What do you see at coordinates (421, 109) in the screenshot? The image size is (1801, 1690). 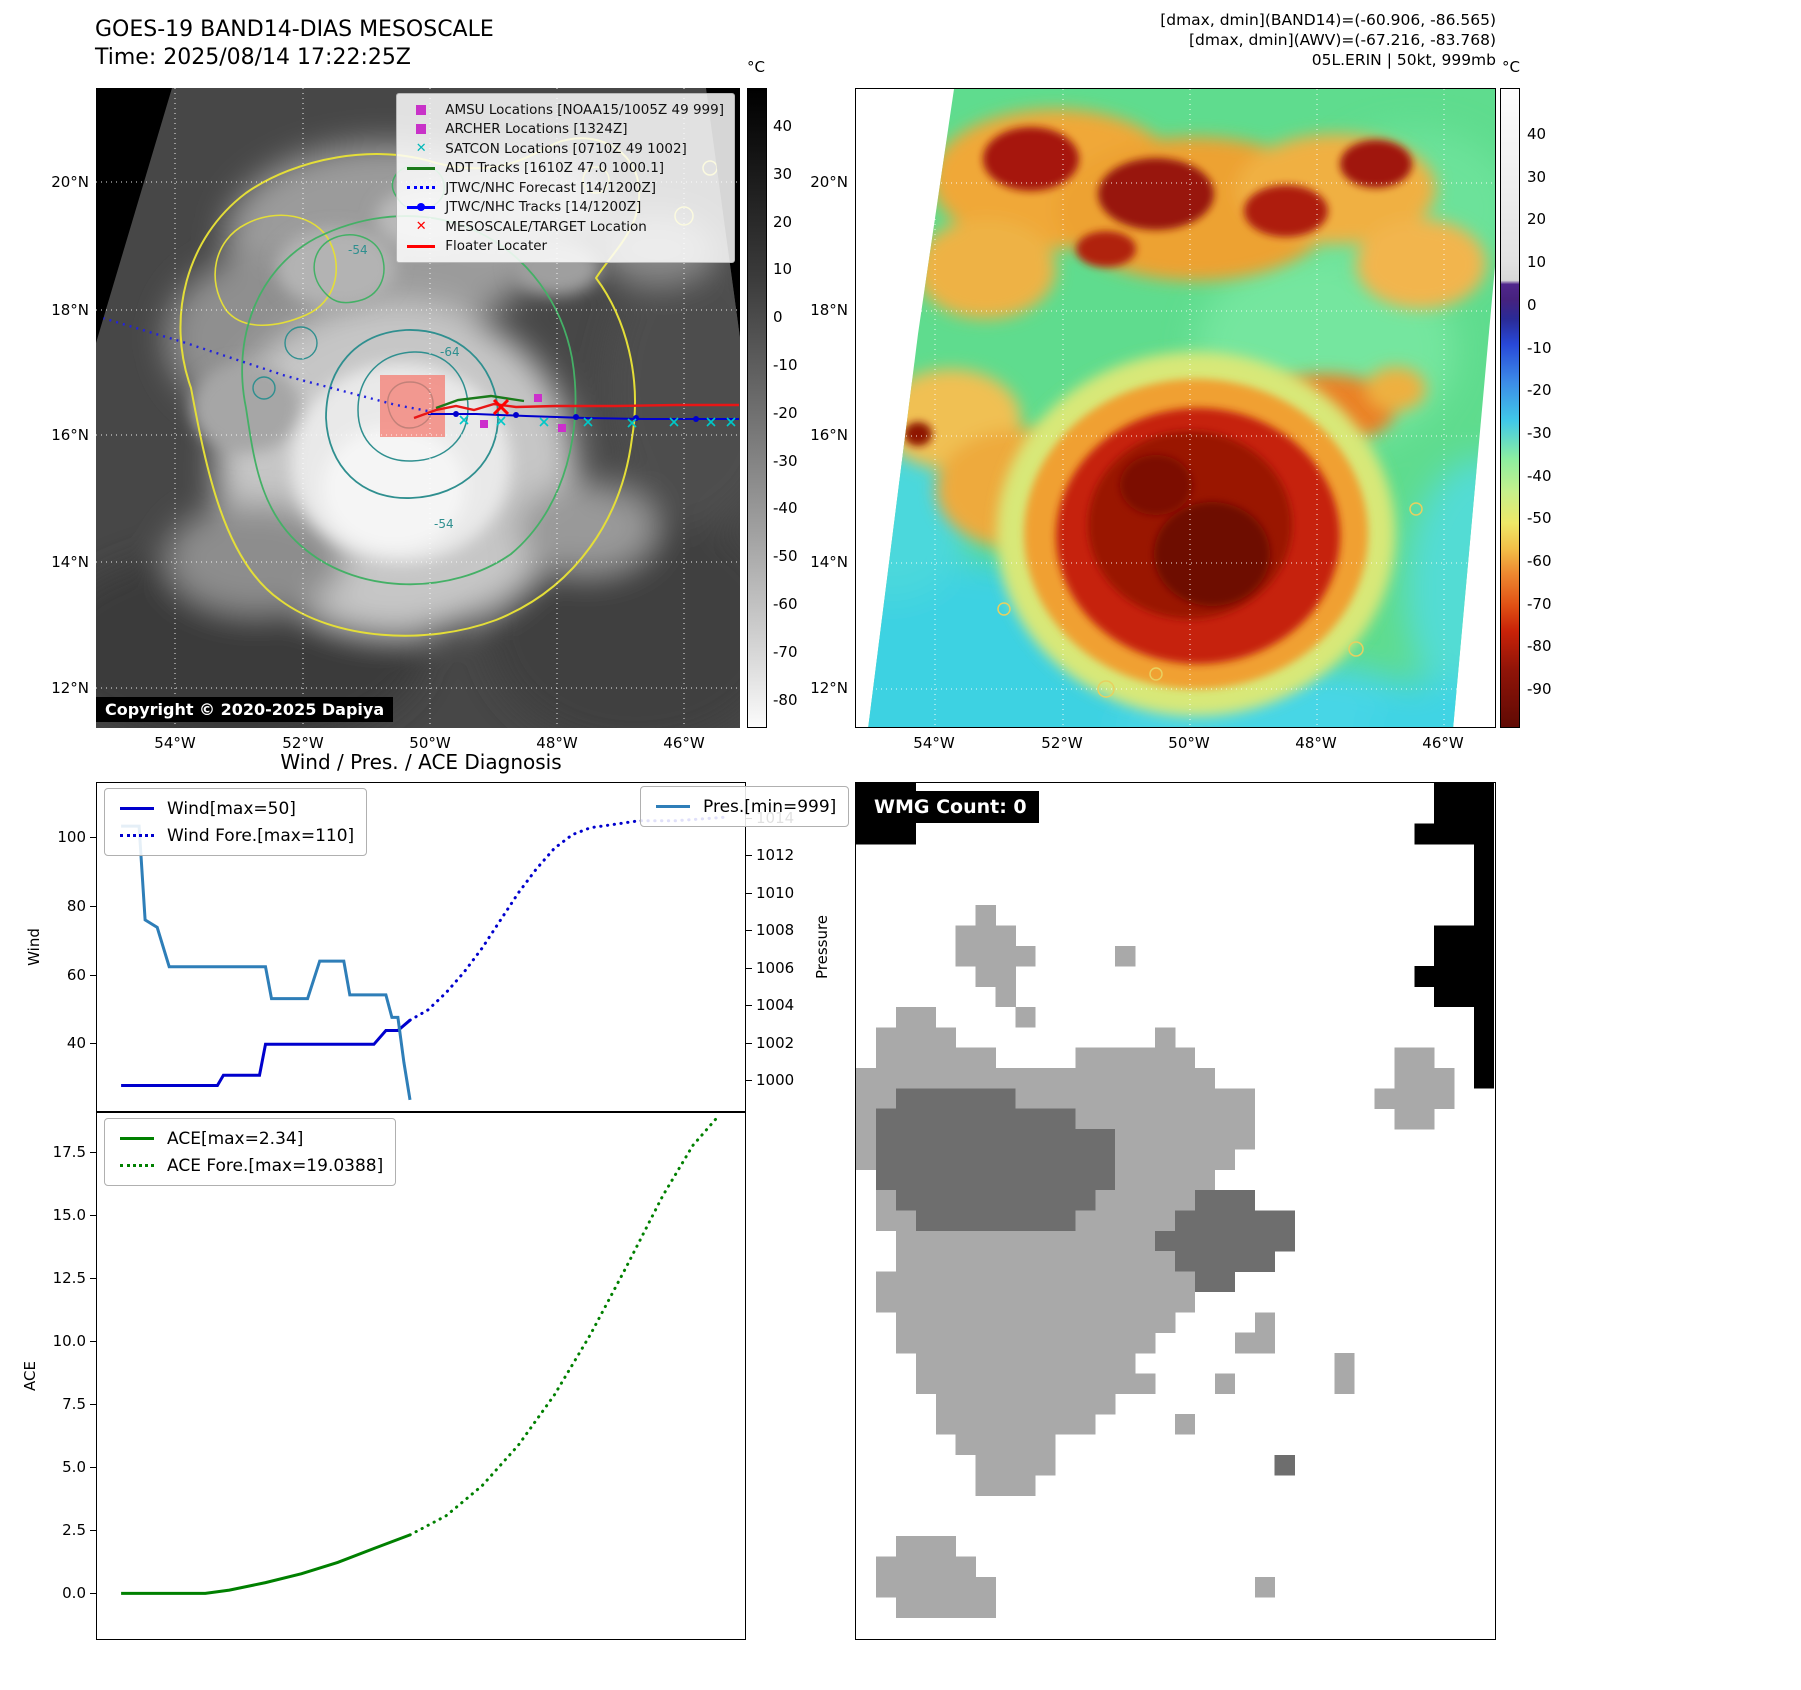 I see `square-marker` at bounding box center [421, 109].